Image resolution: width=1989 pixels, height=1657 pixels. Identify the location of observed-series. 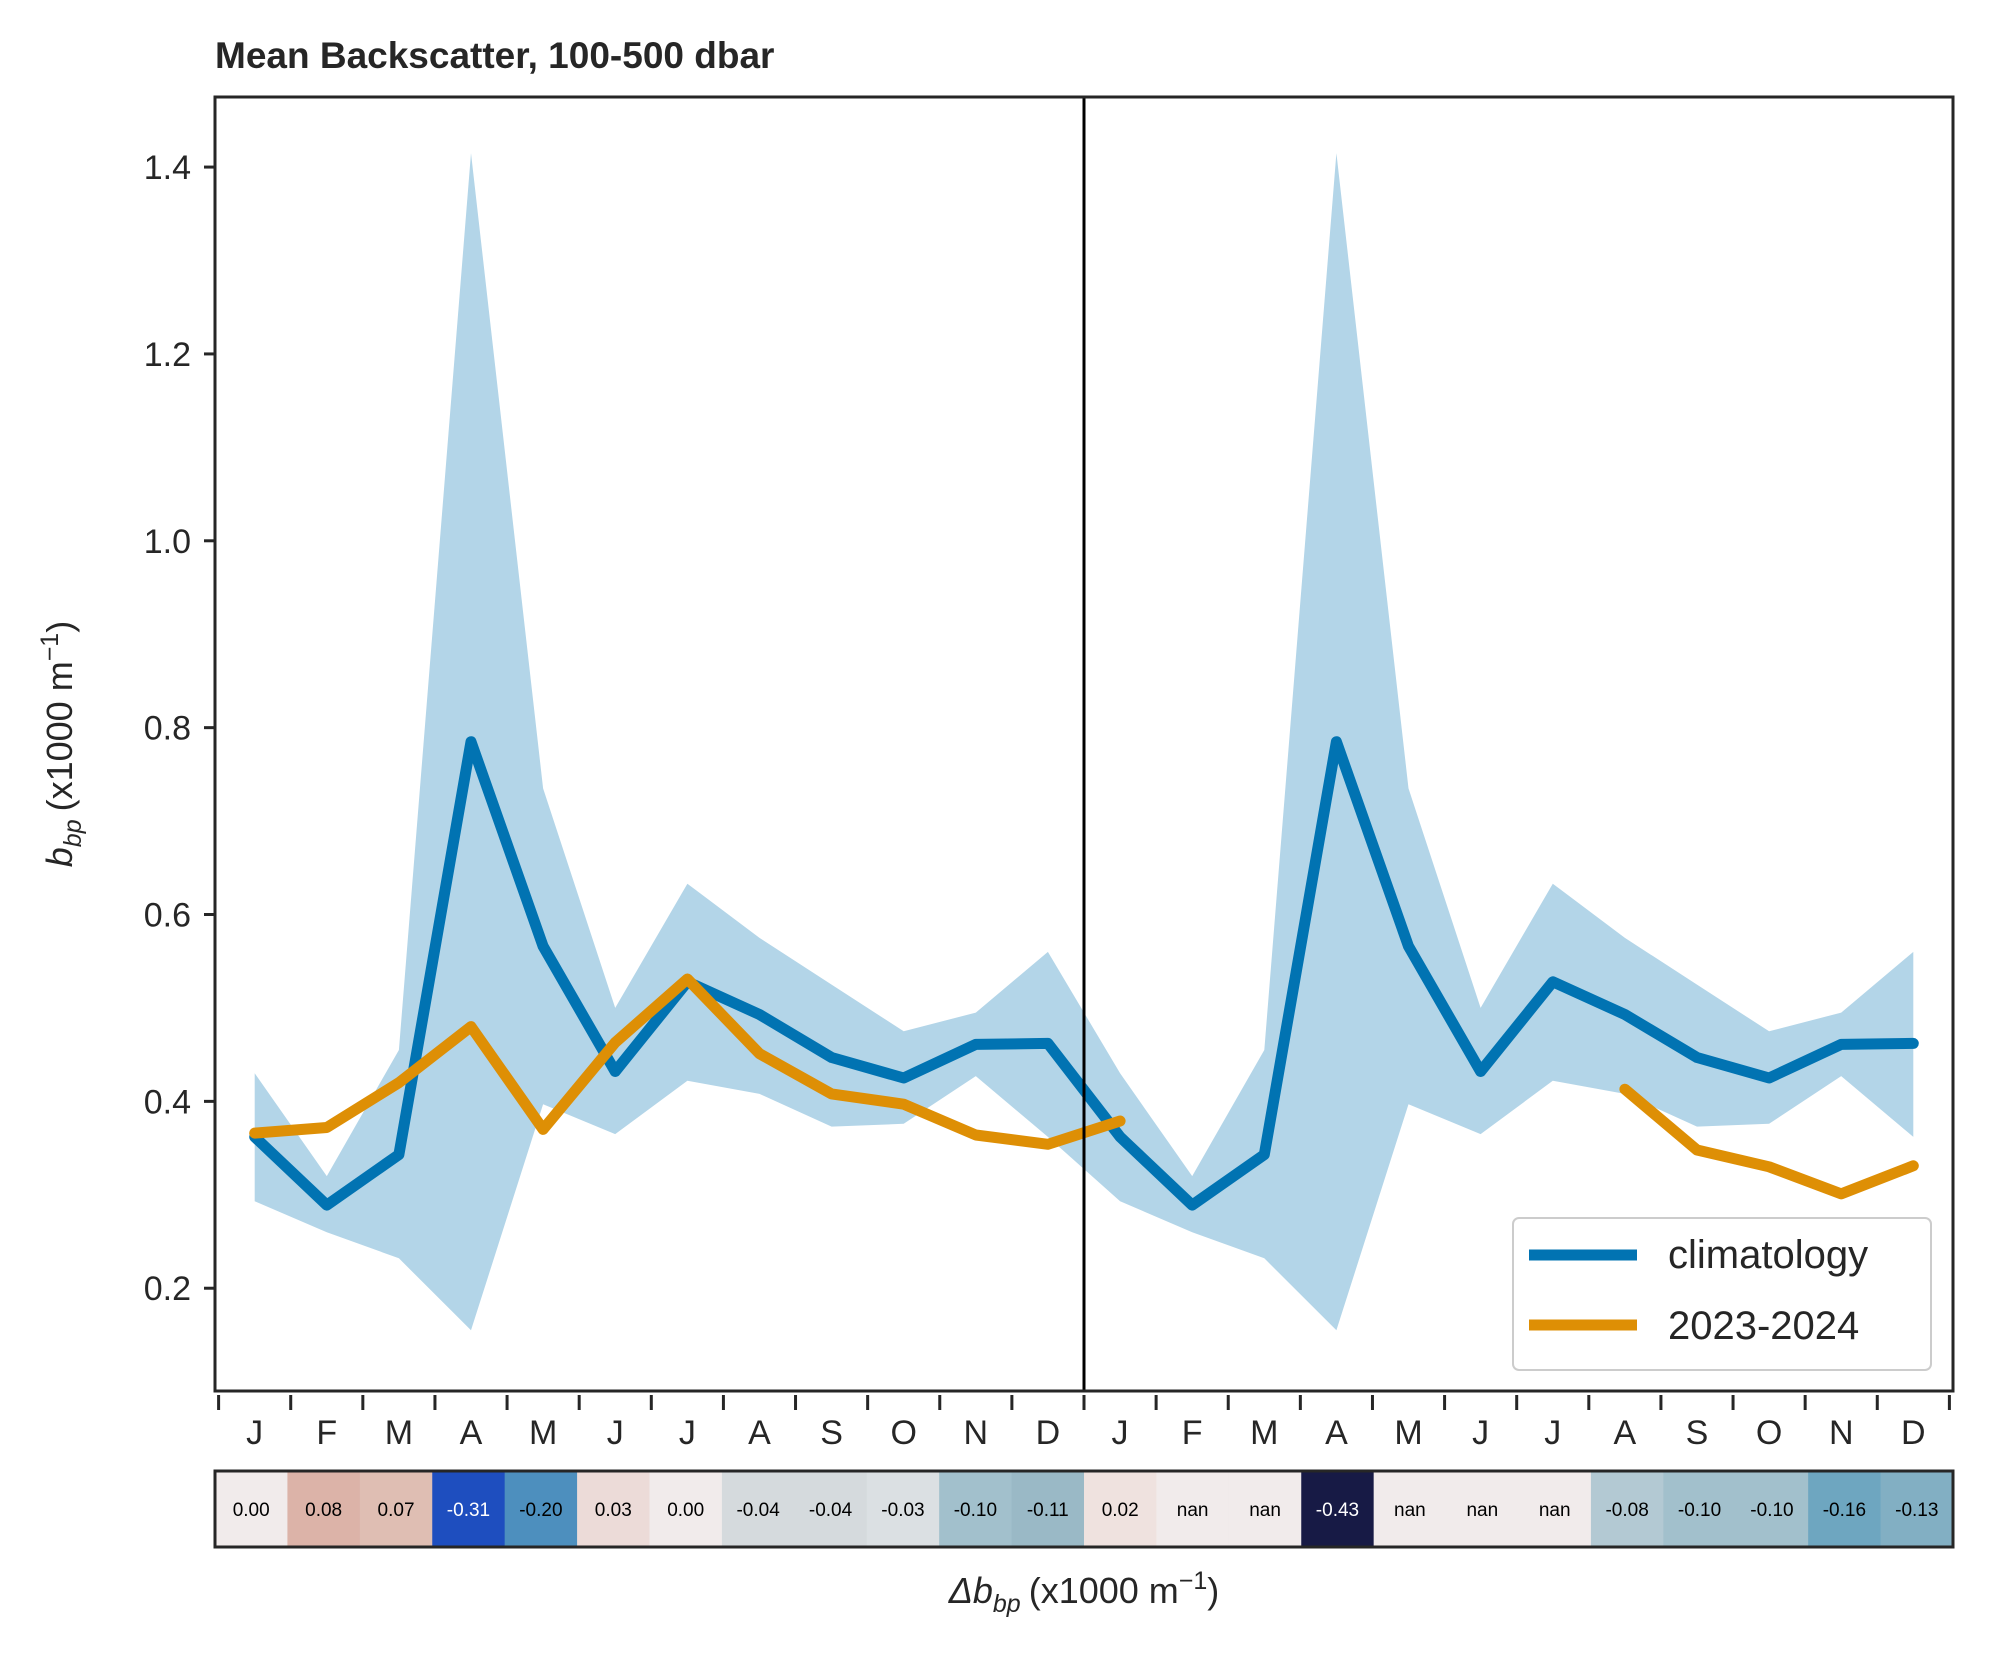
(1084, 1086).